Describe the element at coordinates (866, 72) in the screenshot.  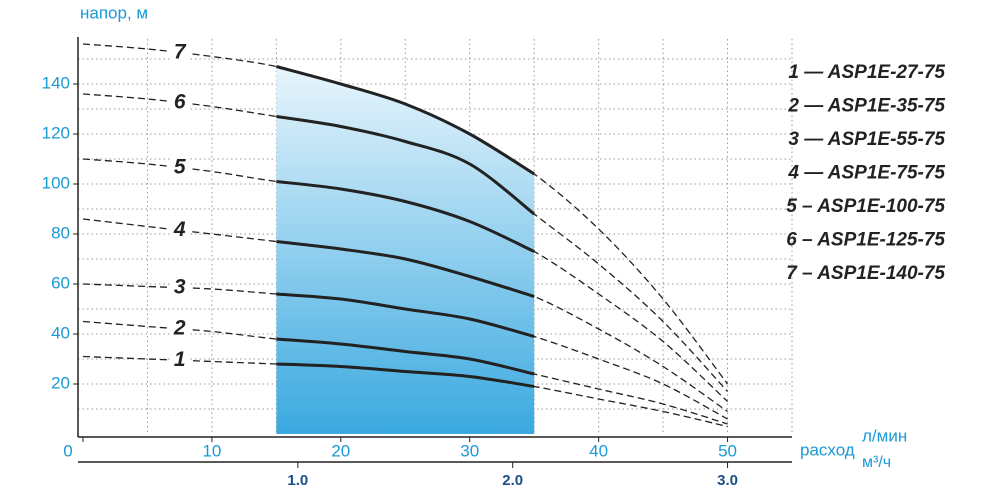
I see `legend-entry: 1 — ASP1E-27-75` at that location.